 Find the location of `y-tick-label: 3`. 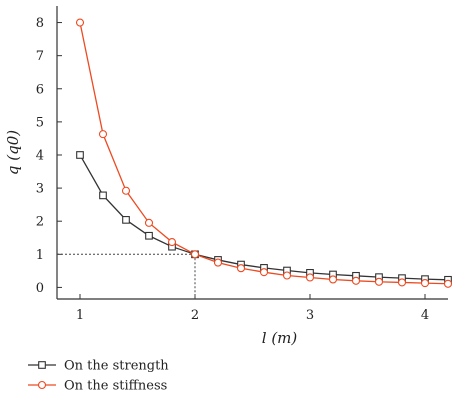

y-tick-label: 3 is located at coordinates (40, 189).